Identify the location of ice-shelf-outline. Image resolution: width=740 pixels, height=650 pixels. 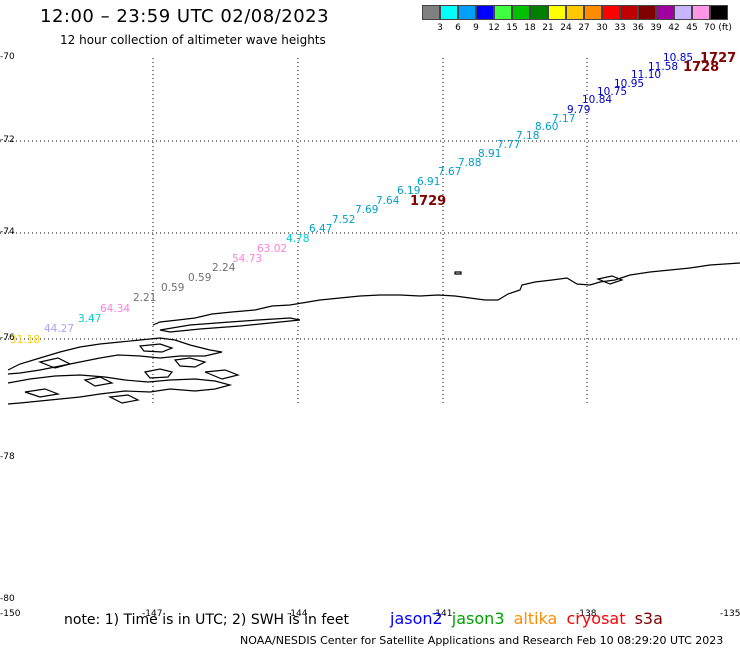
(120, 389).